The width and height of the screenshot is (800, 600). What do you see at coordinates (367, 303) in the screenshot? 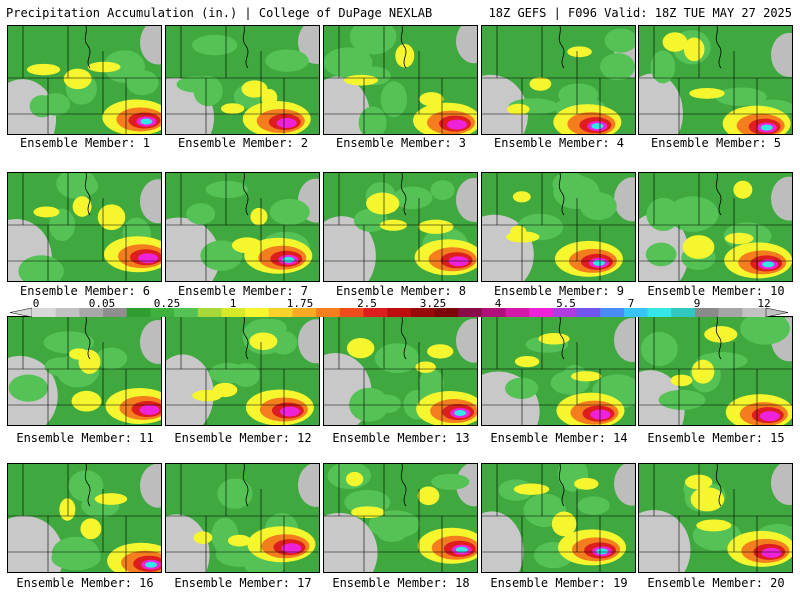
I see `colorbar-tick-label: 2.5` at bounding box center [367, 303].